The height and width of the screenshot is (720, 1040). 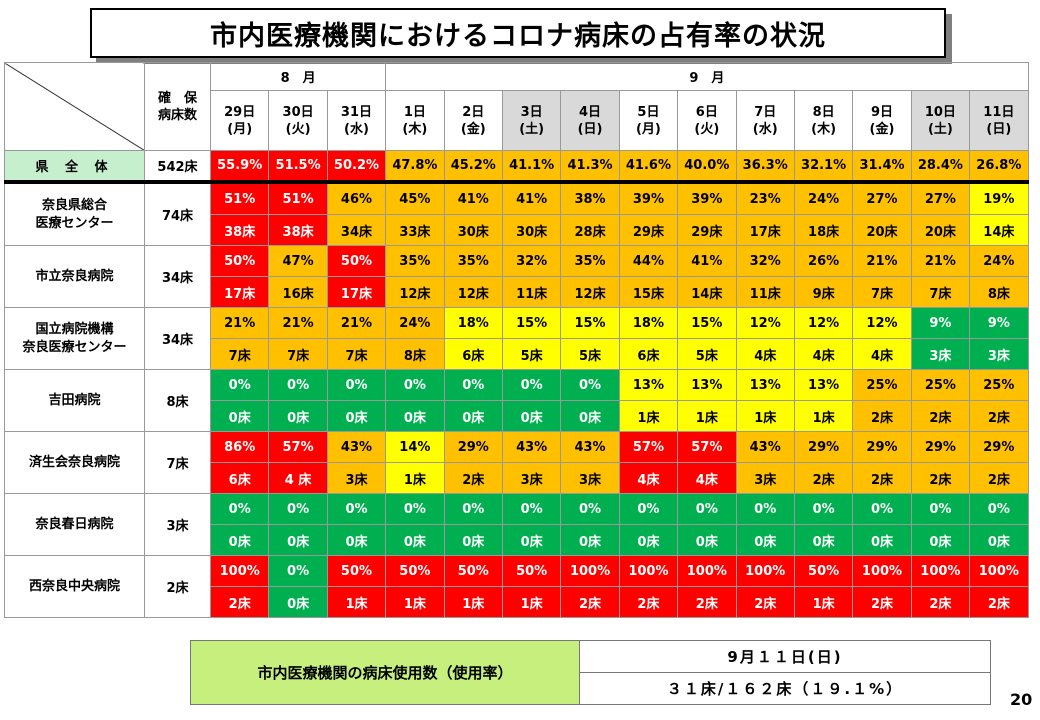 What do you see at coordinates (706, 112) in the screenshot?
I see `date-day: 6日` at bounding box center [706, 112].